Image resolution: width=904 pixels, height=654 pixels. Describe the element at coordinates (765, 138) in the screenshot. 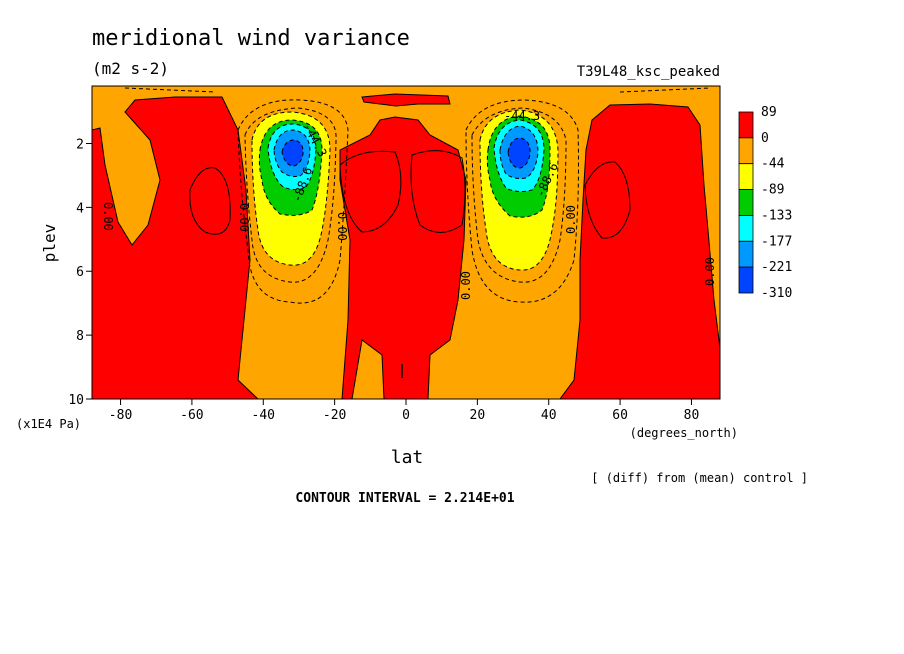

I see `colorbar-label-1: 0` at that location.